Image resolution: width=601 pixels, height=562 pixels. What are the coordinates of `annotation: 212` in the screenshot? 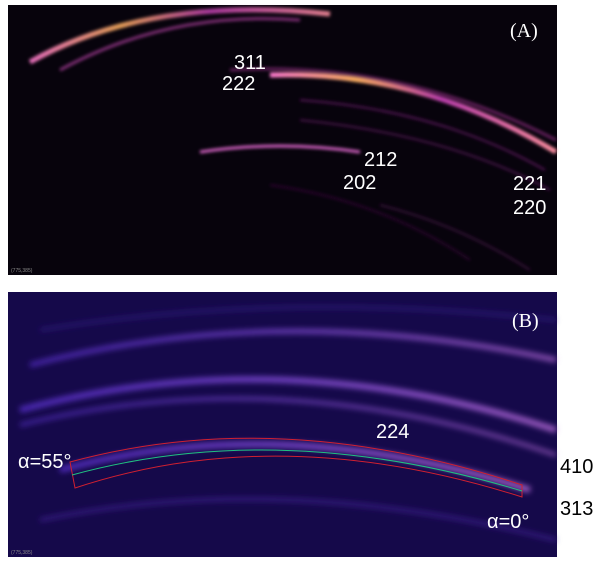 It's located at (380, 160).